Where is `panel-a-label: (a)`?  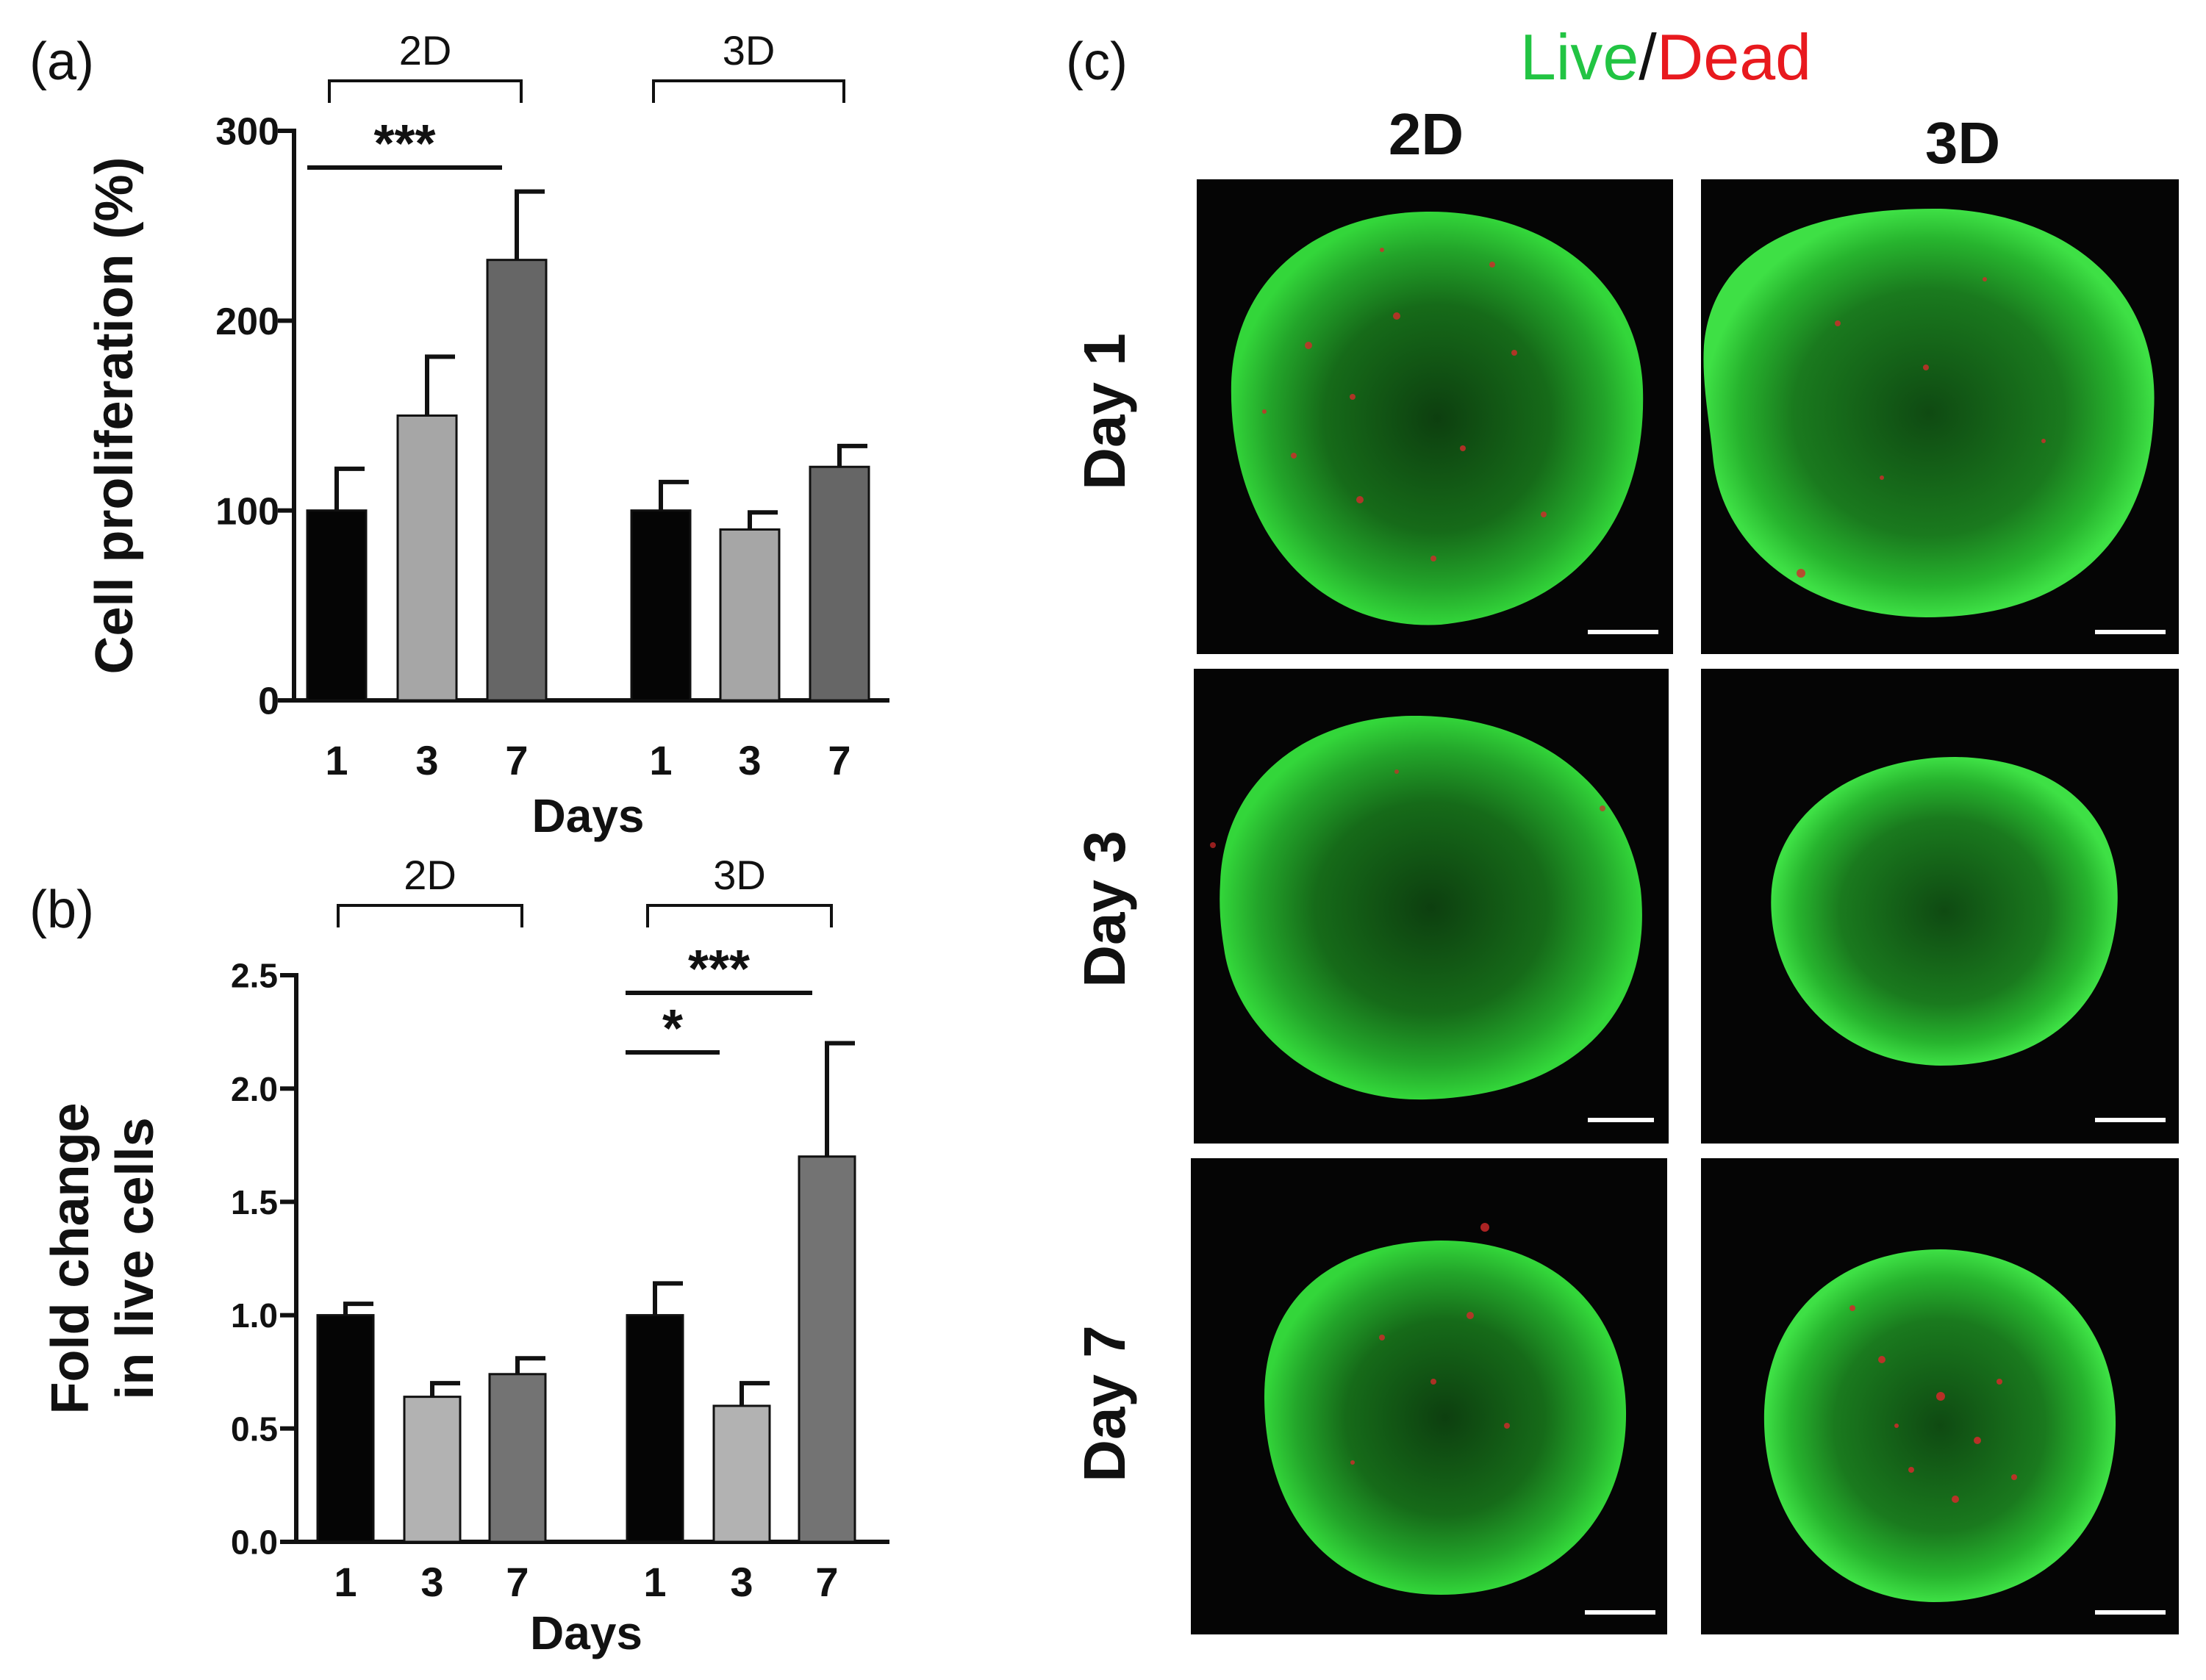 panel-a-label: (a) is located at coordinates (61, 62).